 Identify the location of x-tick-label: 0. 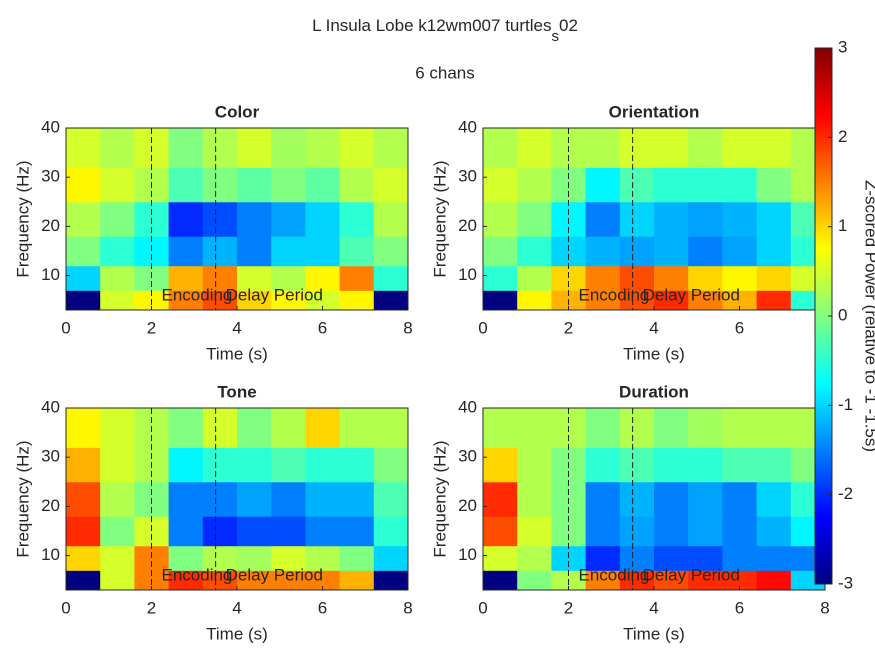
(65, 327).